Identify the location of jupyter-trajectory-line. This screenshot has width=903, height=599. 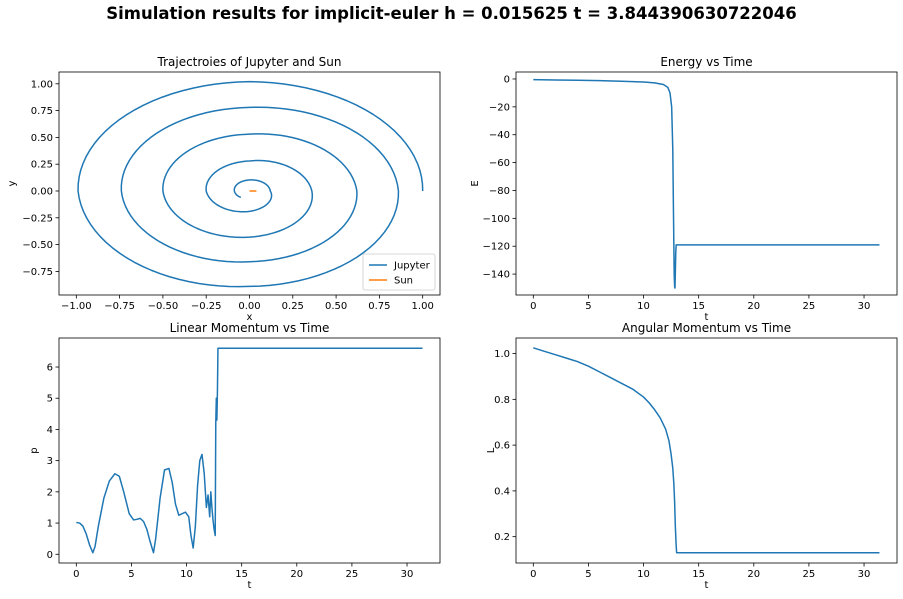
(250, 184).